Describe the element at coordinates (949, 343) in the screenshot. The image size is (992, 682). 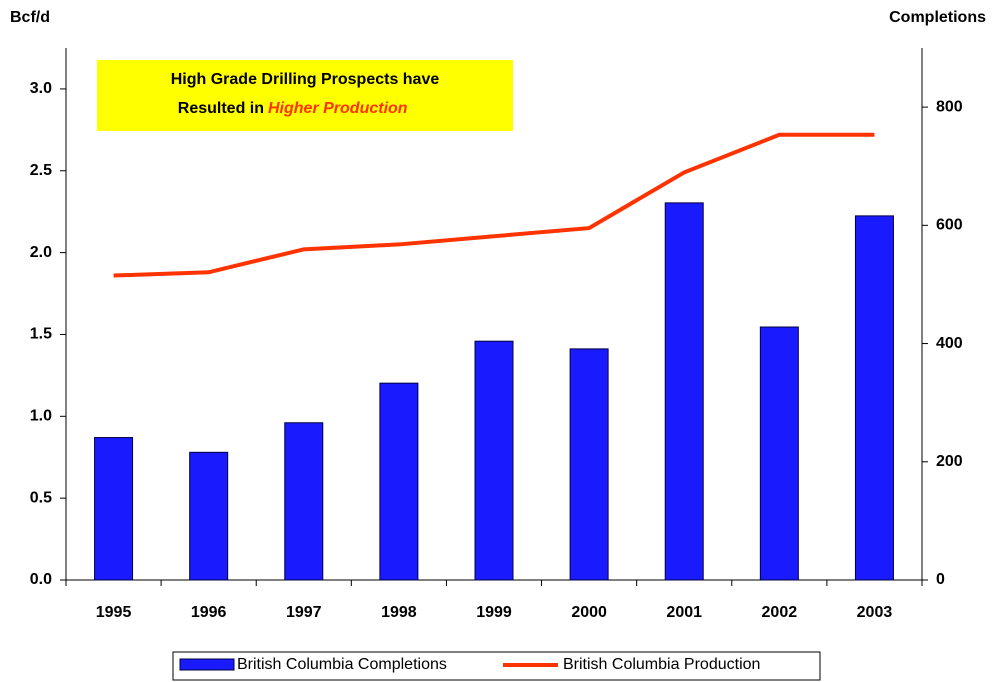
I see `y2-tick-label: 400` at that location.